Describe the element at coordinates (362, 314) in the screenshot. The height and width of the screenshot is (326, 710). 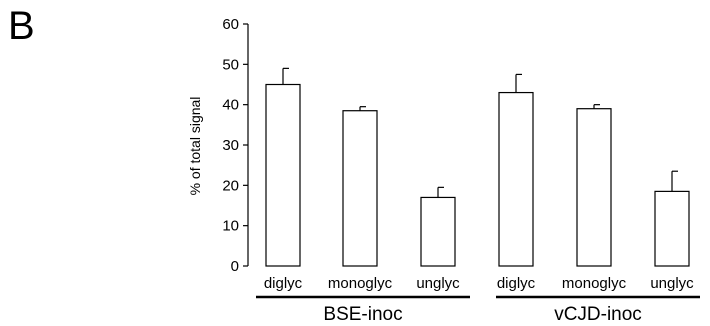
I see `group-label: BSE-inoc` at that location.